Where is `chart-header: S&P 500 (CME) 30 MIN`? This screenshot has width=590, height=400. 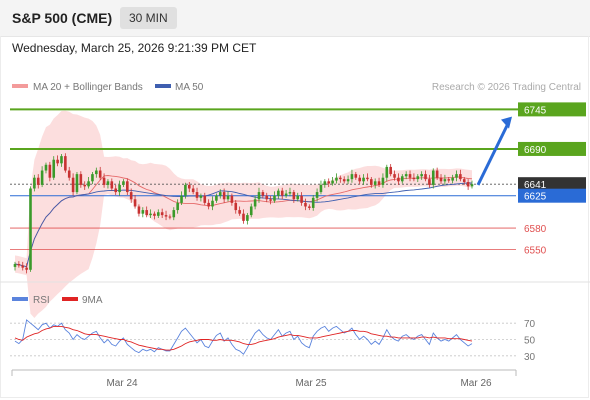
chart-header: S&P 500 (CME) 30 MIN is located at coordinates (295, 18).